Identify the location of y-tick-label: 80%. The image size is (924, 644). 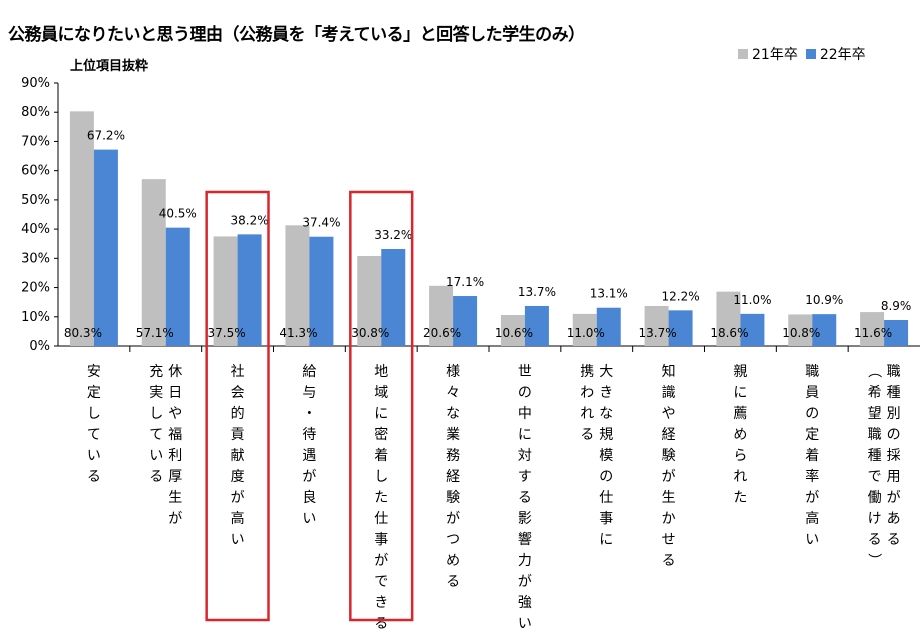
(35, 112).